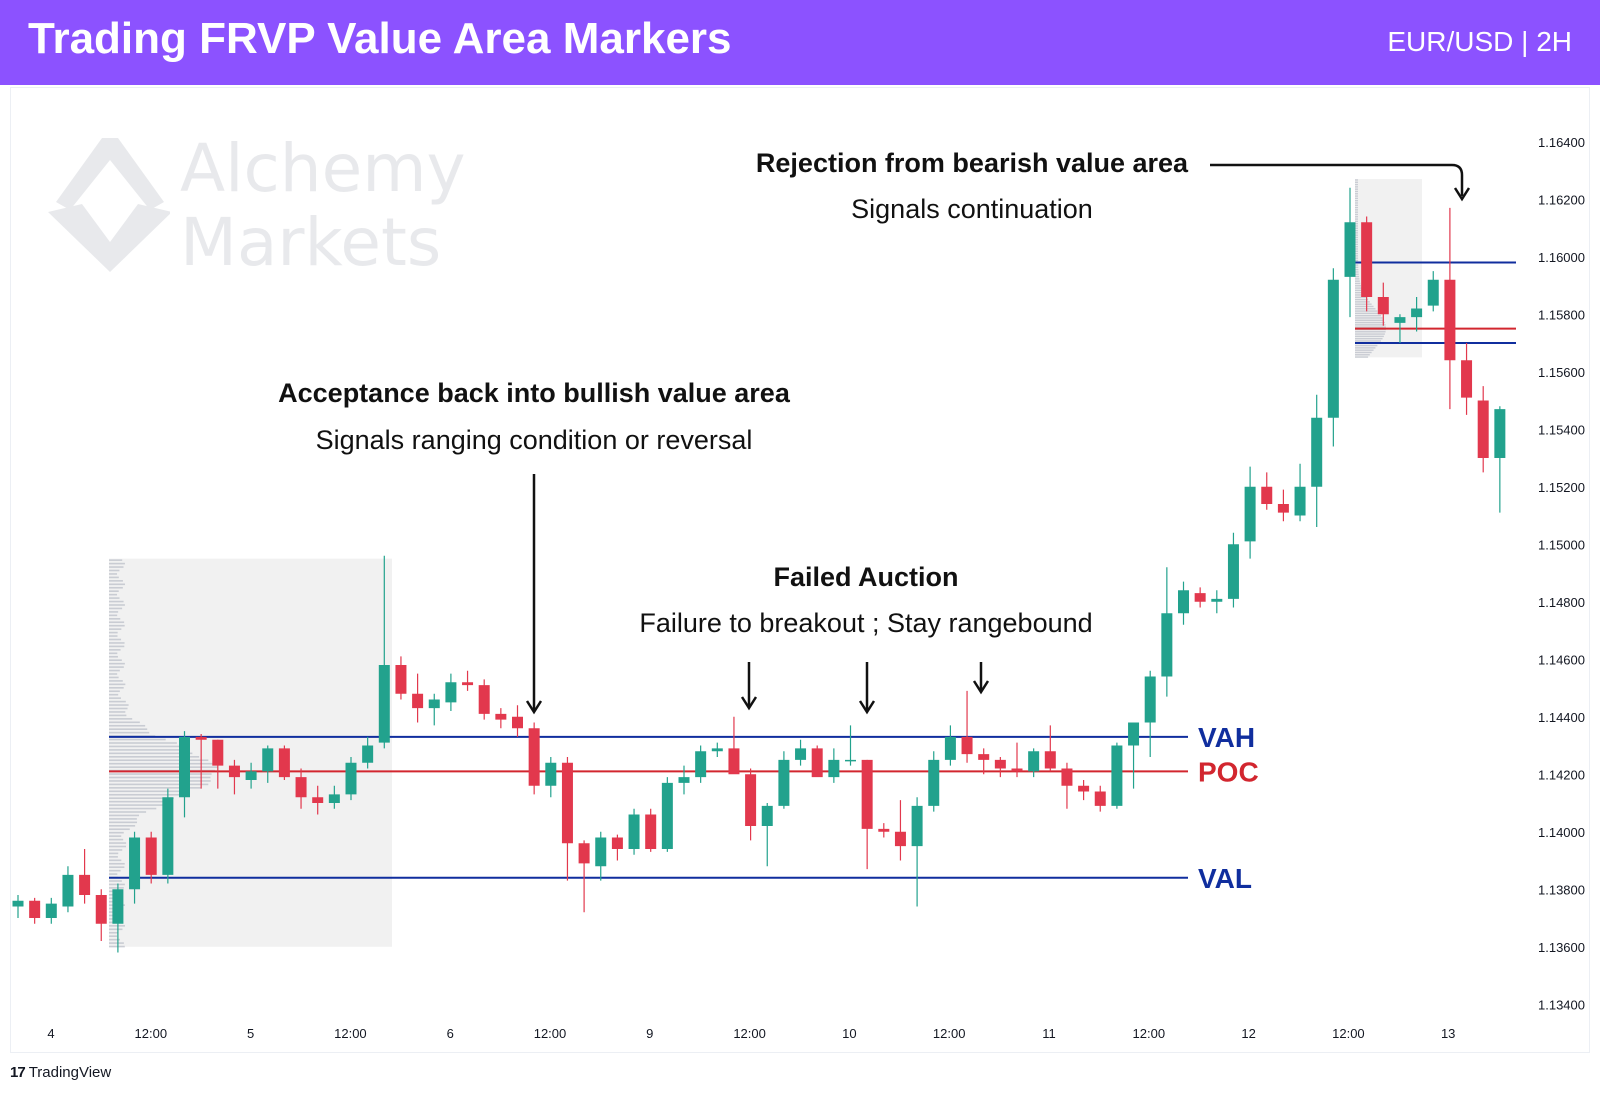 The width and height of the screenshot is (1600, 1095). Describe the element at coordinates (865, 577) in the screenshot. I see `annotation-failed-auction-title: Failed Auction` at that location.